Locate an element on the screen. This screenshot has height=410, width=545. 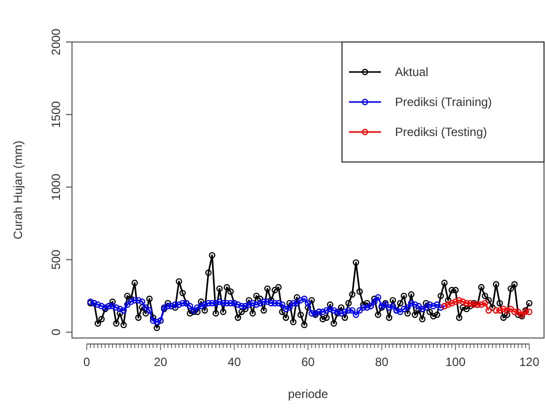
x-tick-label: 0 is located at coordinates (86, 362).